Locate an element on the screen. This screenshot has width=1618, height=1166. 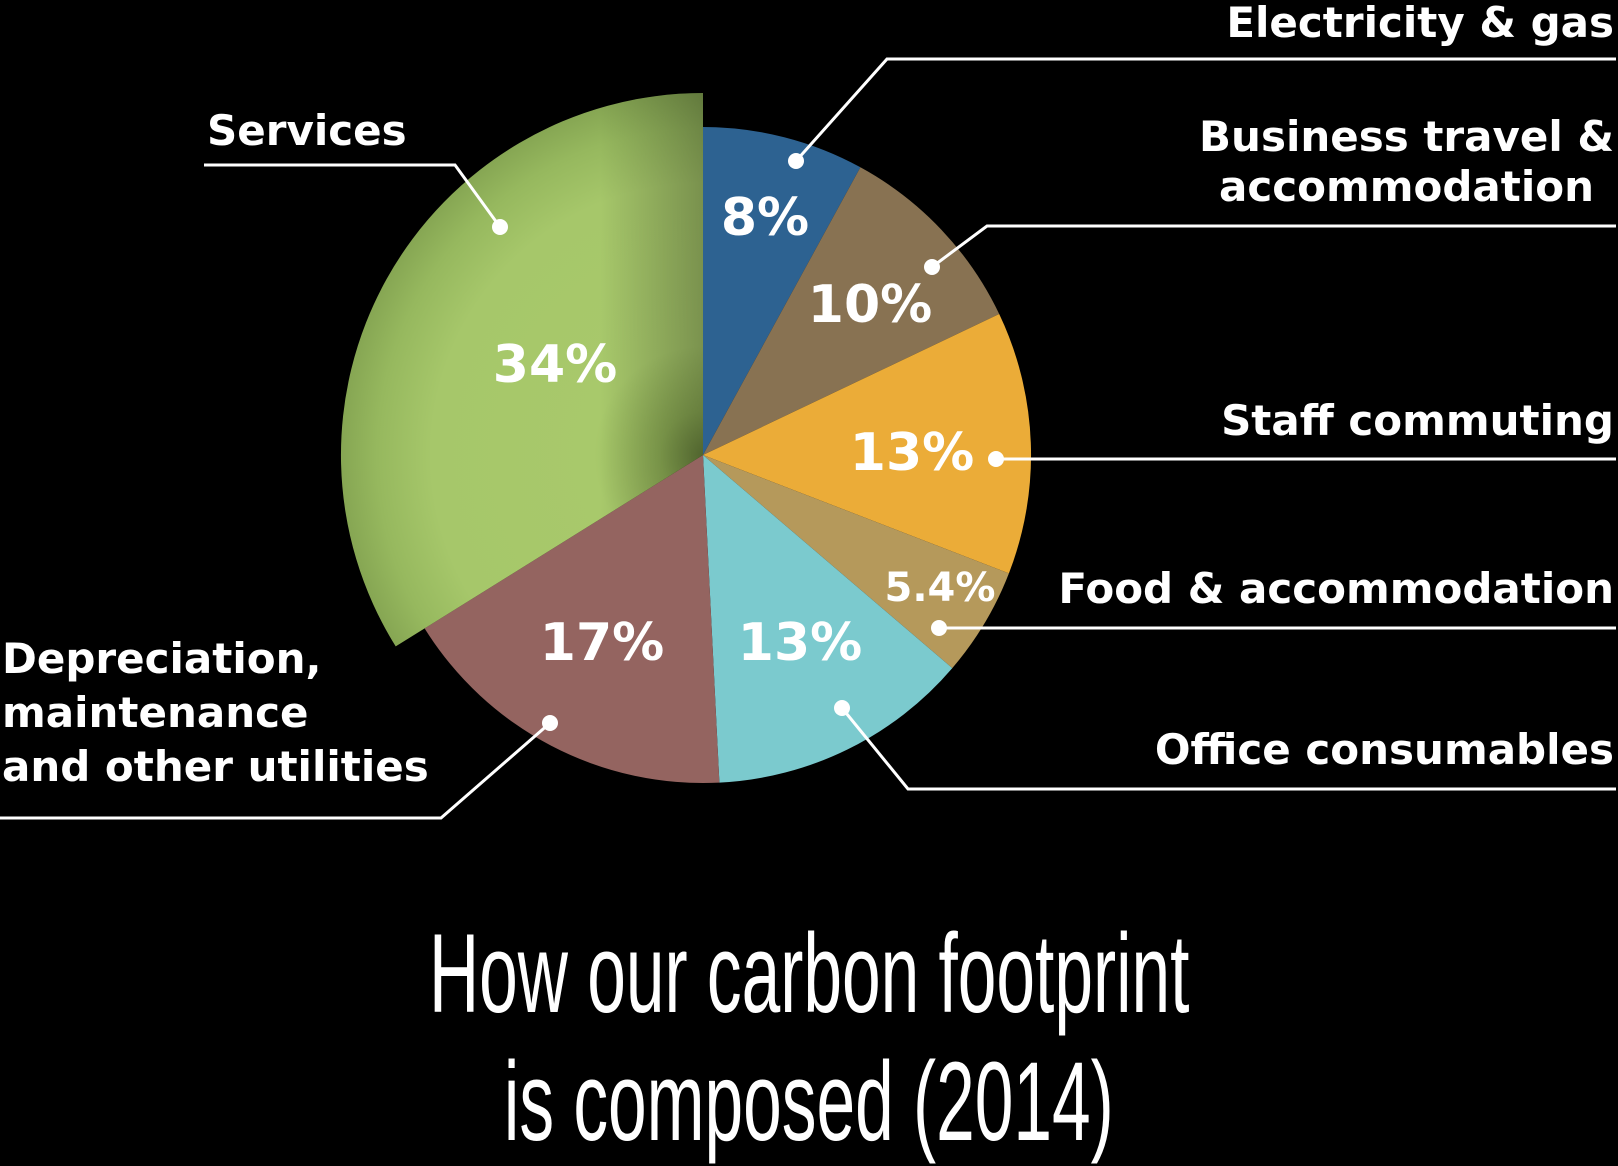
pie-slice-staff is located at coordinates (867, 444).